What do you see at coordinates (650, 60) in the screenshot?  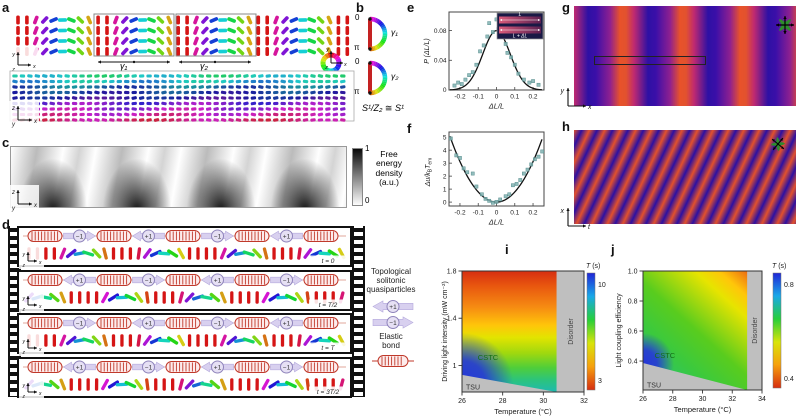 I see `analysis-region-outline` at bounding box center [650, 60].